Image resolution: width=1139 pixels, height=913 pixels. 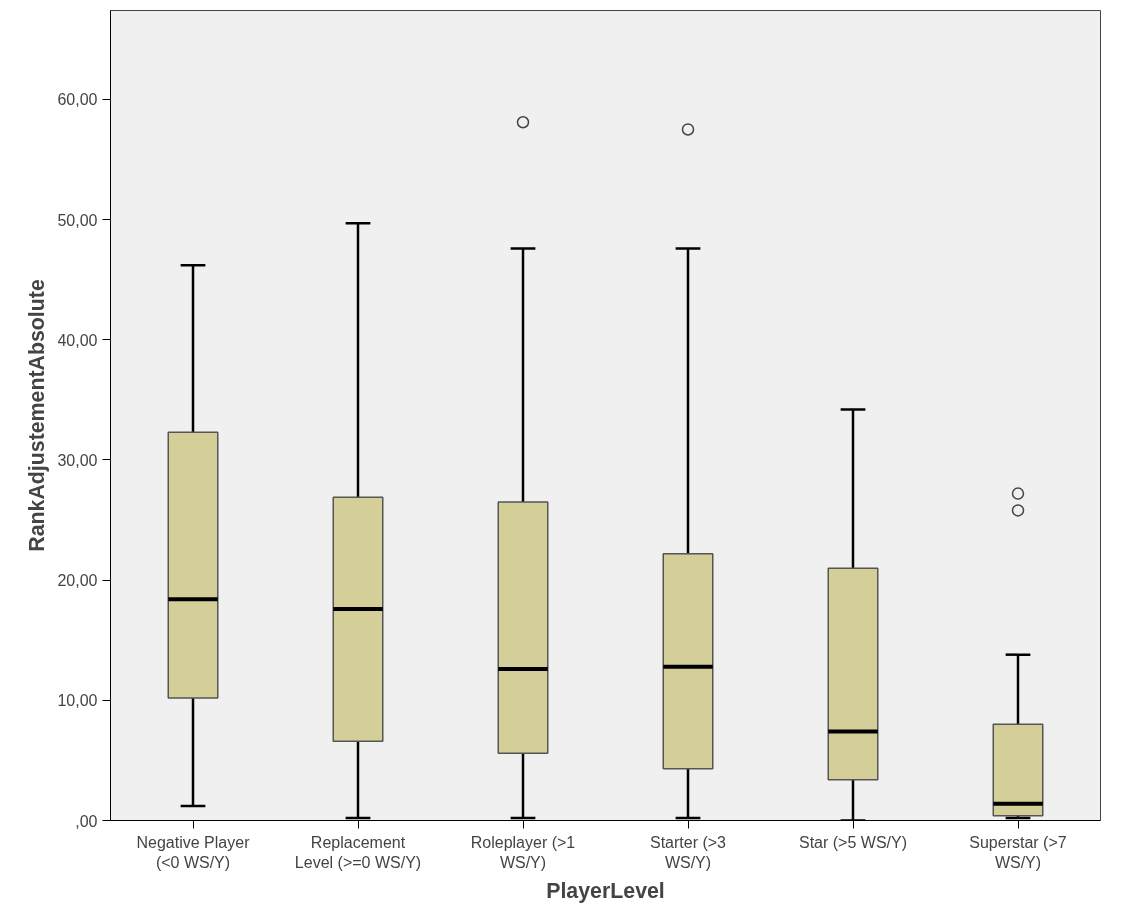 What do you see at coordinates (1018, 852) in the screenshot?
I see `x-tick-label: Superstar (>7 WS/Y)` at bounding box center [1018, 852].